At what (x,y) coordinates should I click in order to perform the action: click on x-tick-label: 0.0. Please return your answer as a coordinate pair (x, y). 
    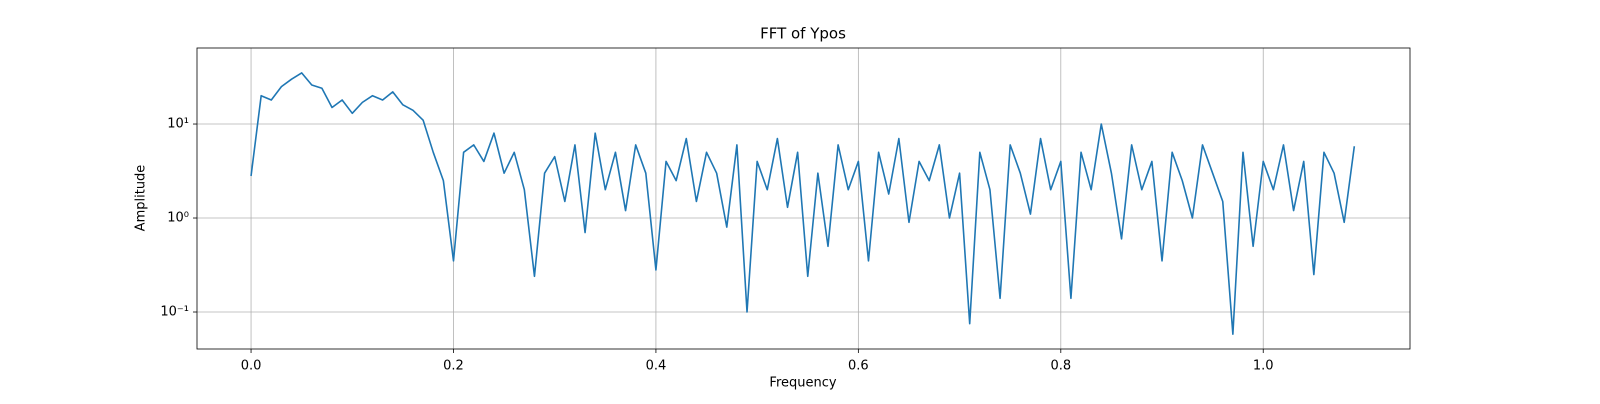
    Looking at the image, I should click on (251, 366).